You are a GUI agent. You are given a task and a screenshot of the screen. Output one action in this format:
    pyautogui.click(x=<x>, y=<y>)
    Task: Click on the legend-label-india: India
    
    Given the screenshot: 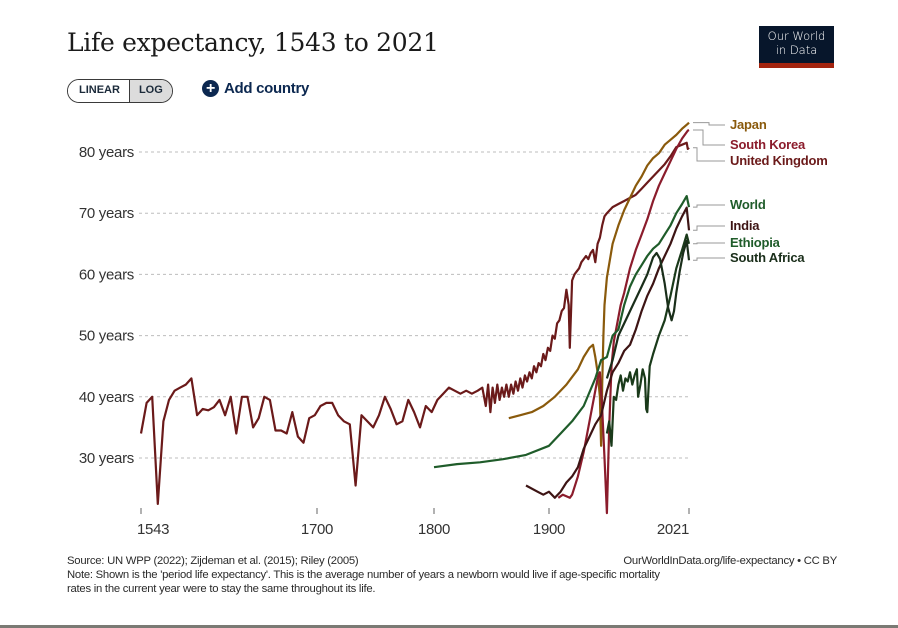 What is the action you would take?
    pyautogui.click(x=745, y=225)
    